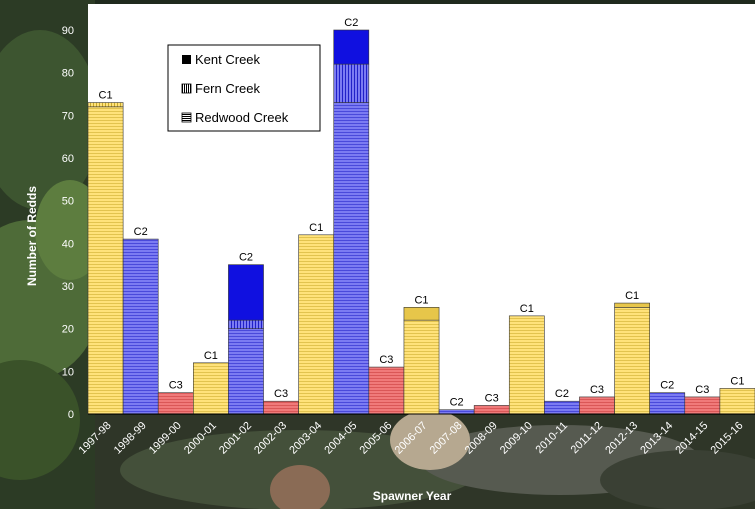 Image resolution: width=755 pixels, height=509 pixels. Describe the element at coordinates (68, 202) in the screenshot. I see `y-tick-label-50: 50` at that location.